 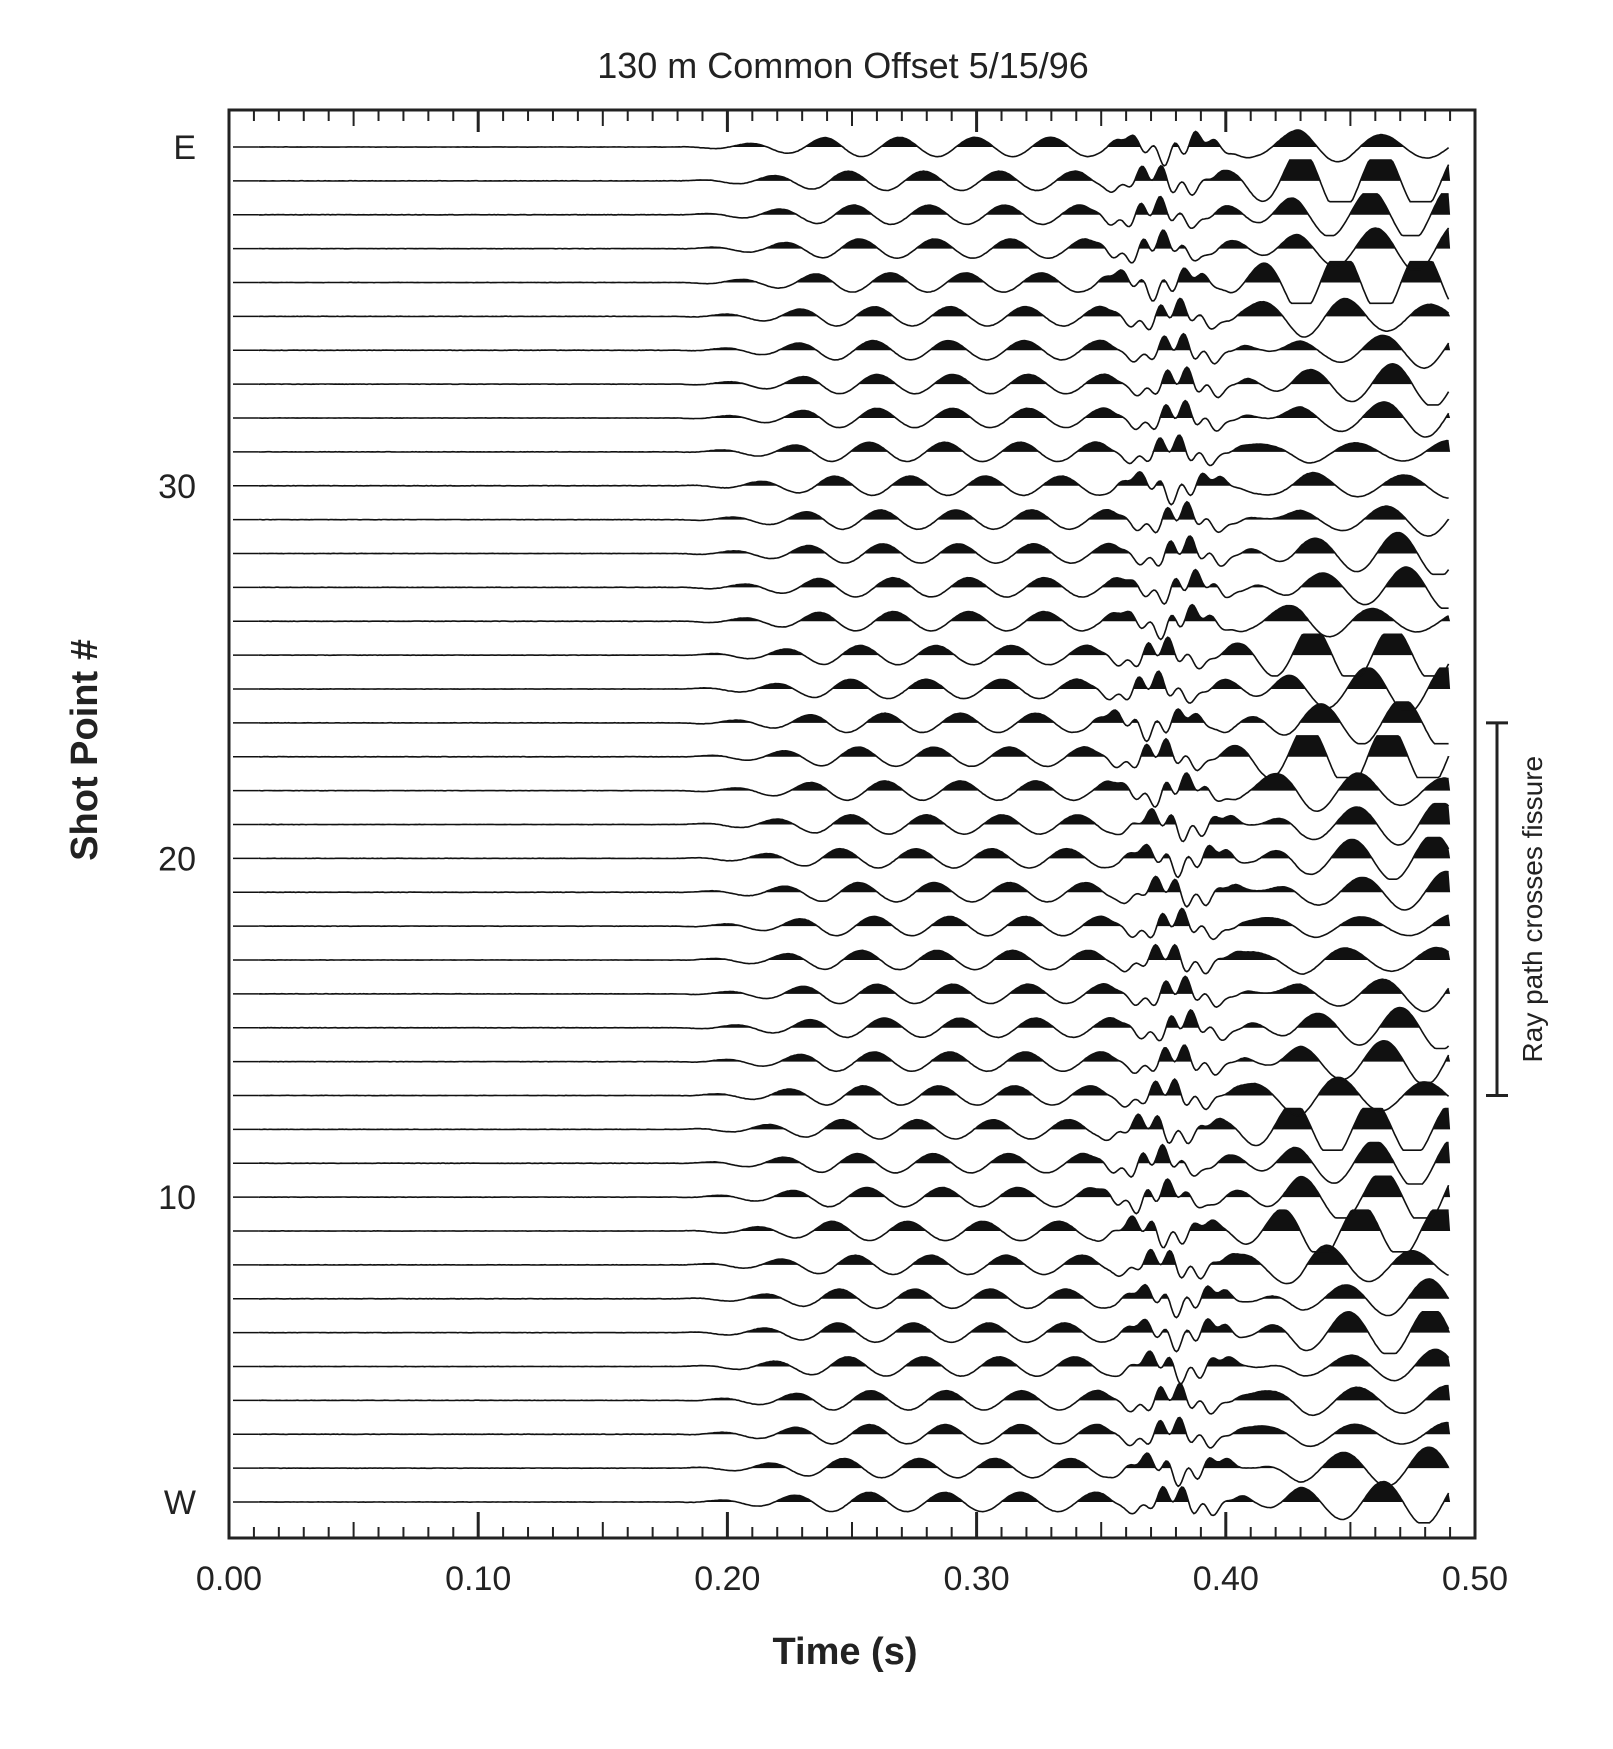 I want to click on x-tick-label: 0.50, so click(x=1475, y=1579).